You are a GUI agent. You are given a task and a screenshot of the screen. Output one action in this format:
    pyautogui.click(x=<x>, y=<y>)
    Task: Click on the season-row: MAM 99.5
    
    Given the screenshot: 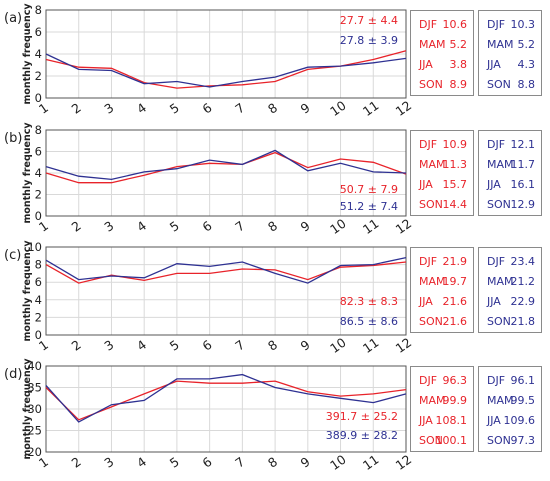 What is the action you would take?
    pyautogui.click(x=510, y=401)
    